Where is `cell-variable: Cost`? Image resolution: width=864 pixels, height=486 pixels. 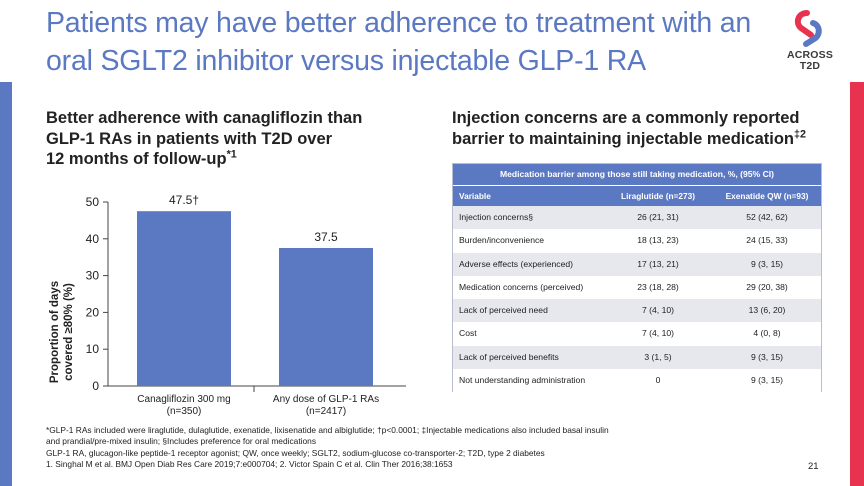 cell-variable: Cost is located at coordinates (468, 333).